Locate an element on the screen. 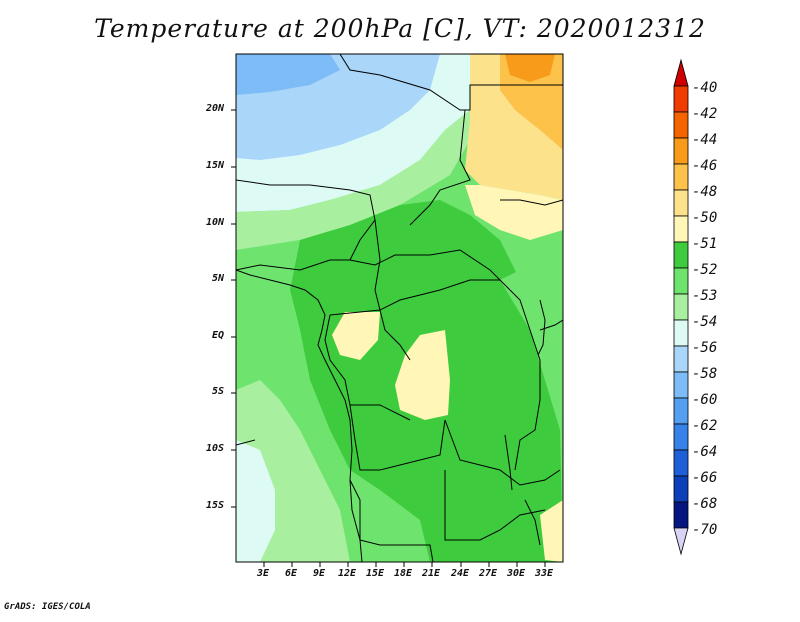 Image resolution: width=800 pixels, height=622 pixels. legend-label: -64 is located at coordinates (705, 452).